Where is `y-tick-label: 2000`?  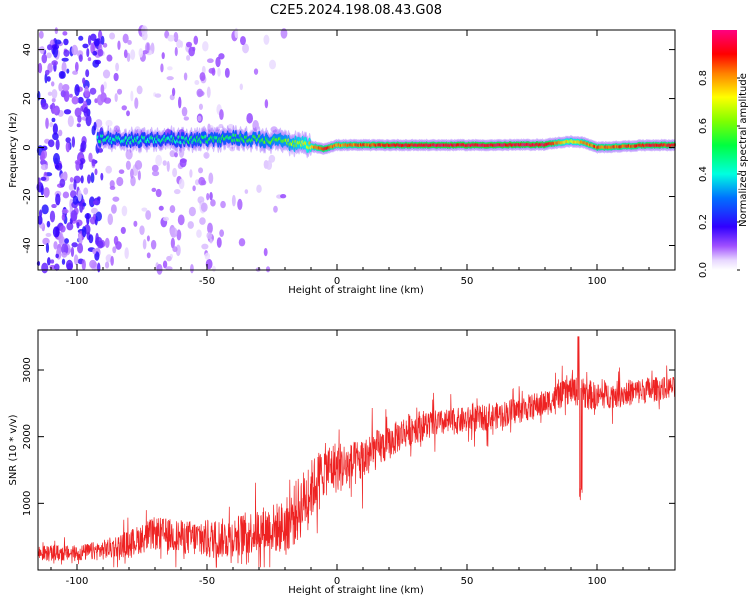
y-tick-label: 2000 is located at coordinates (27, 436).